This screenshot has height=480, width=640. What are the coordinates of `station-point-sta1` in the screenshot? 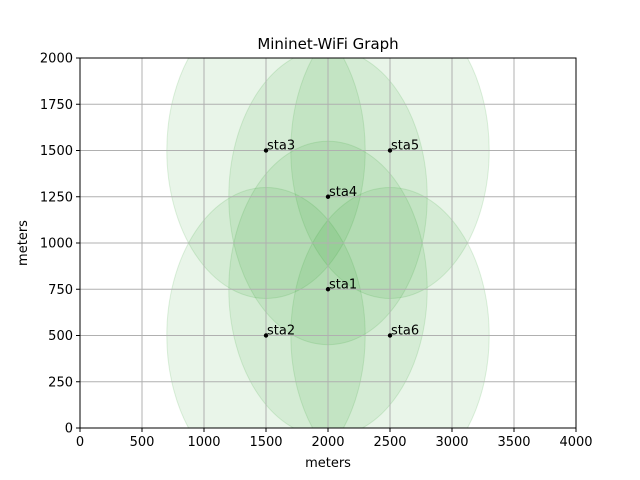 It's located at (328, 289).